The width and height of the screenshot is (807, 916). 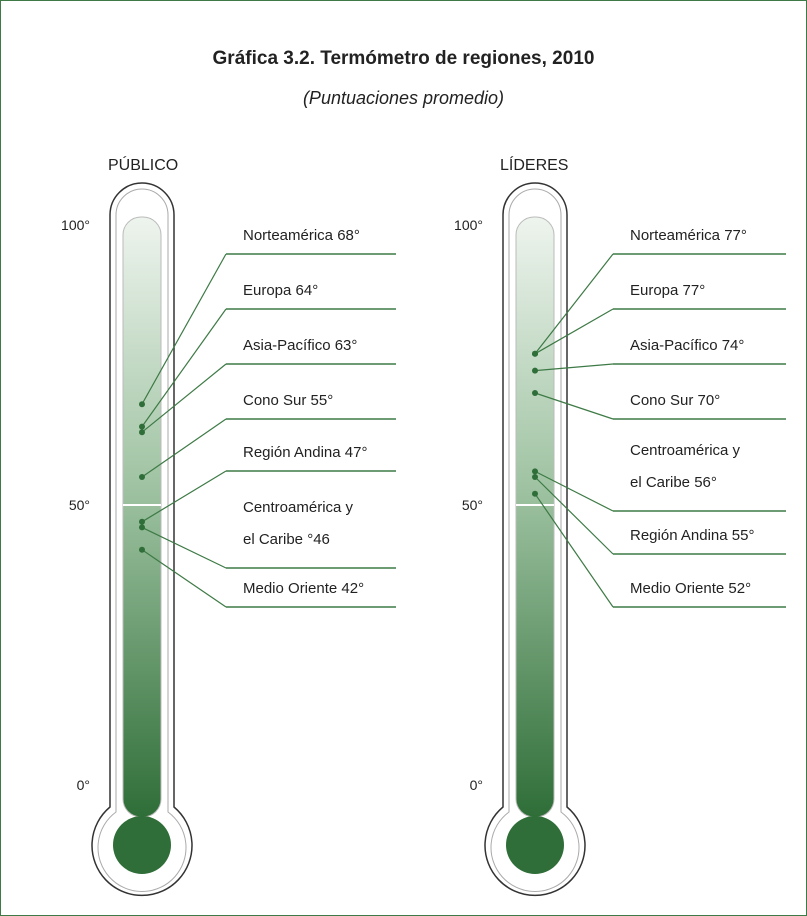 I want to click on data-label: Centroamérica y el Caribe 56°, so click(x=686, y=467).